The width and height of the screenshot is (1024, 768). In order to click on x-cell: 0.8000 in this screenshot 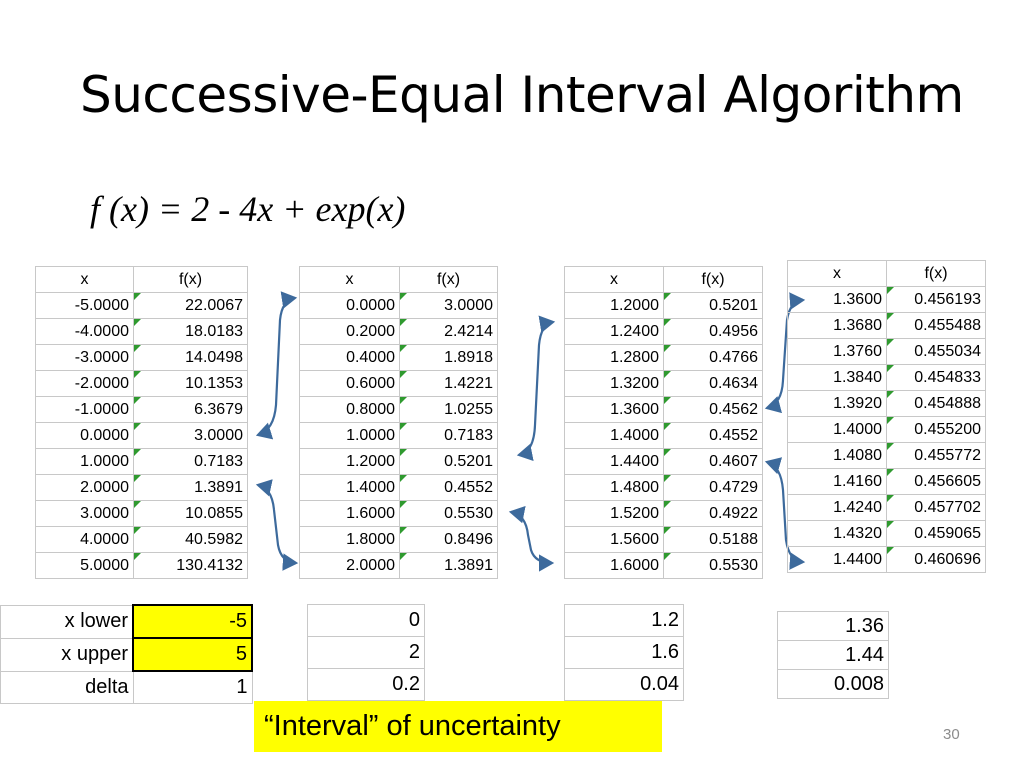, I will do `click(349, 409)`.